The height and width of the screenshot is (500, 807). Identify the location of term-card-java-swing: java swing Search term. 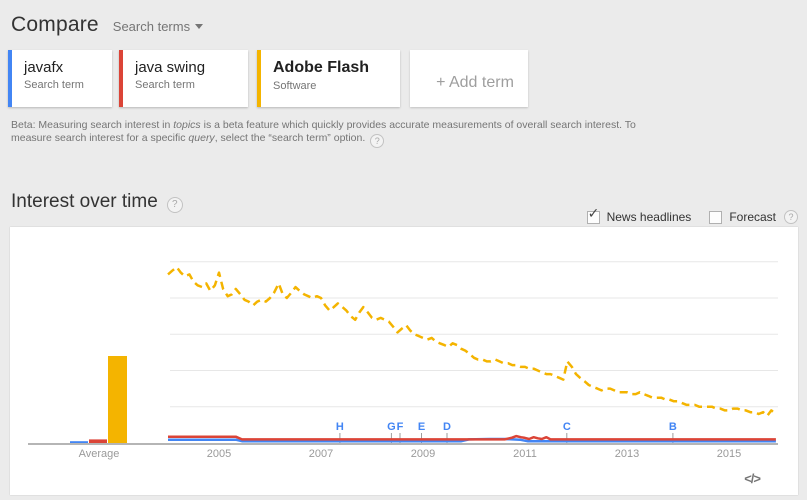
(183, 78).